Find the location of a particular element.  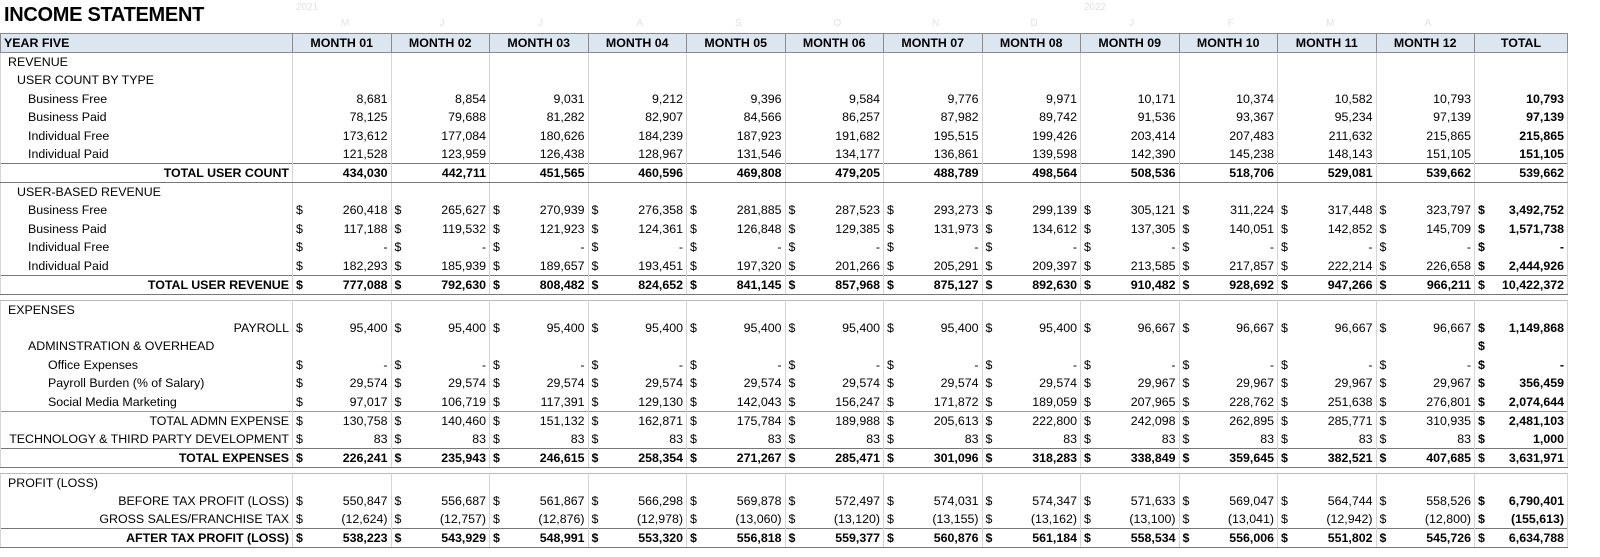

sheet-title: INCOME STATEMENT is located at coordinates (104, 15).